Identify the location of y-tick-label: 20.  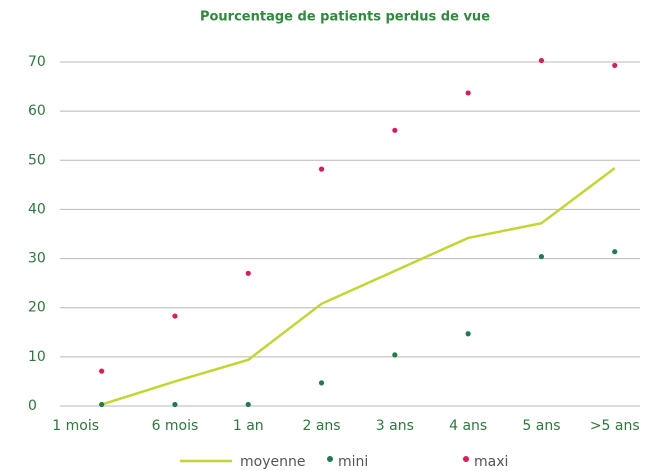
(37, 308).